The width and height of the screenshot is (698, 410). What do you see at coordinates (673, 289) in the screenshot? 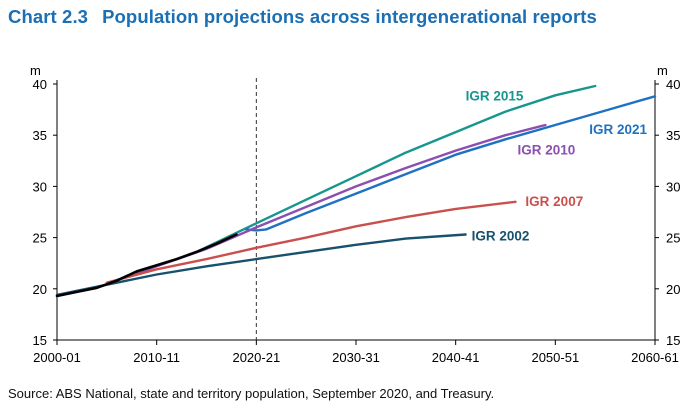
I see `y-tick-label-right: 20` at bounding box center [673, 289].